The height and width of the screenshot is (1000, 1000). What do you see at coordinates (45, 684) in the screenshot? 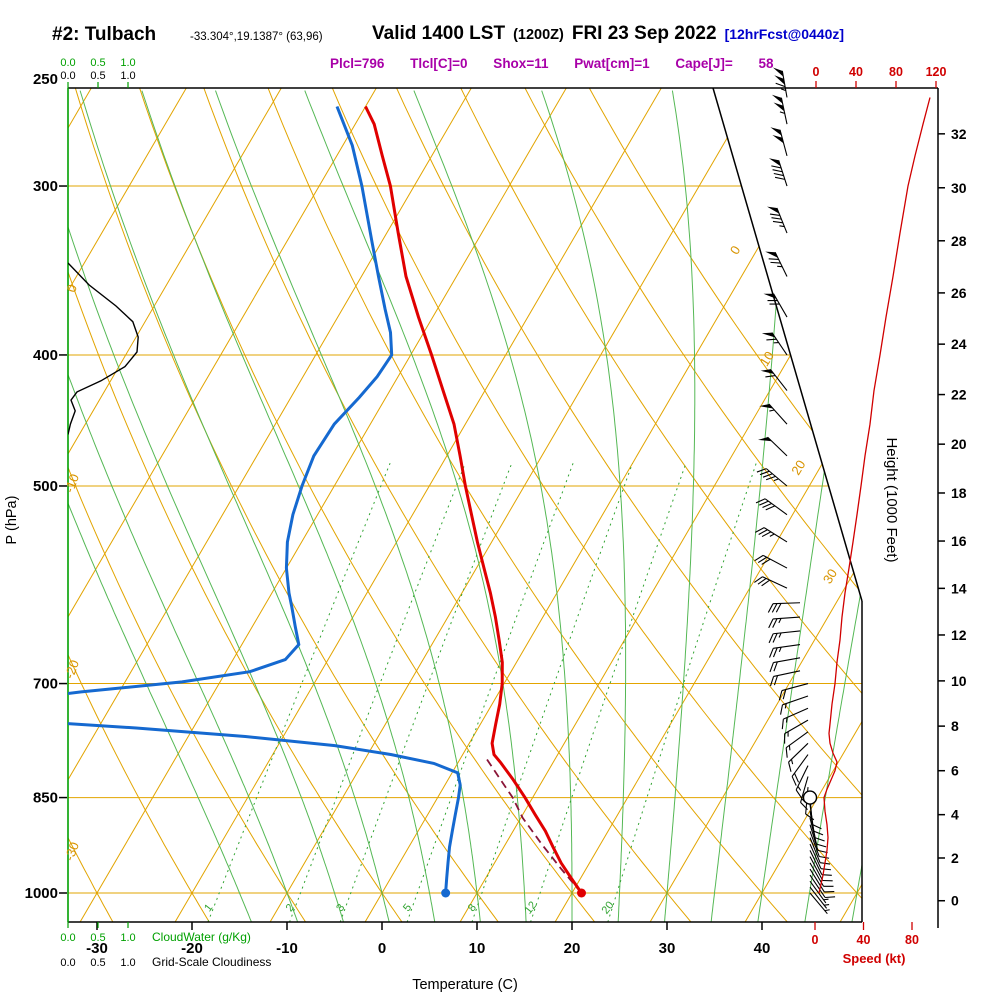
I see `svg-text: 700` at bounding box center [45, 684].